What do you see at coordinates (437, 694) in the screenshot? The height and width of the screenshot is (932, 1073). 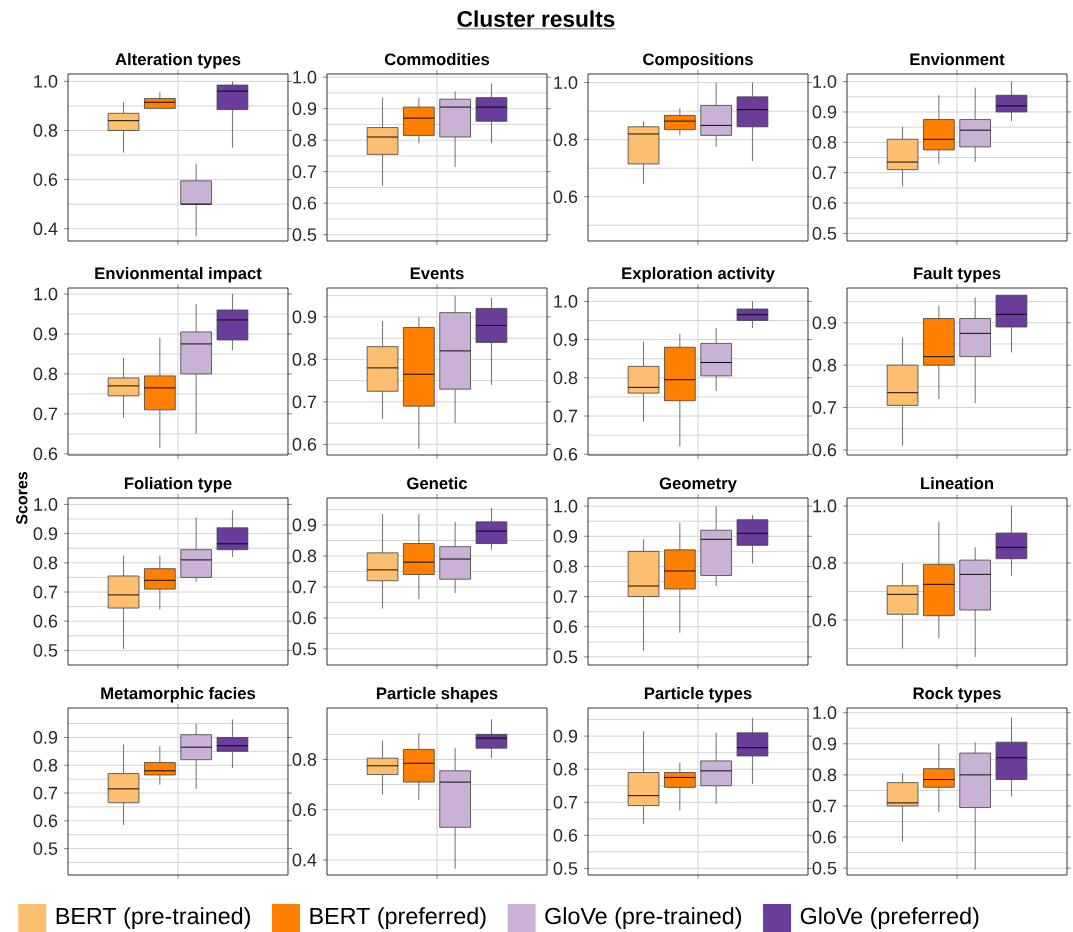 I see `chart-title: Particle shapes` at bounding box center [437, 694].